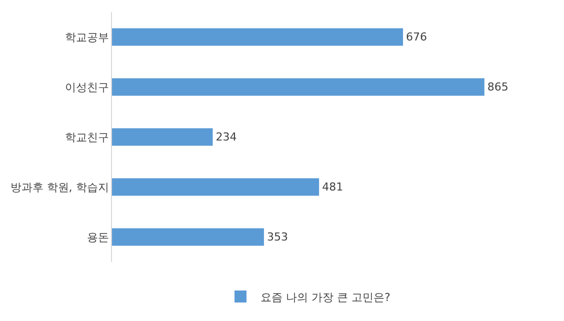 The image size is (564, 321). What do you see at coordinates (86, 87) in the screenshot?
I see `y-tick-label: 이성친구` at bounding box center [86, 87].